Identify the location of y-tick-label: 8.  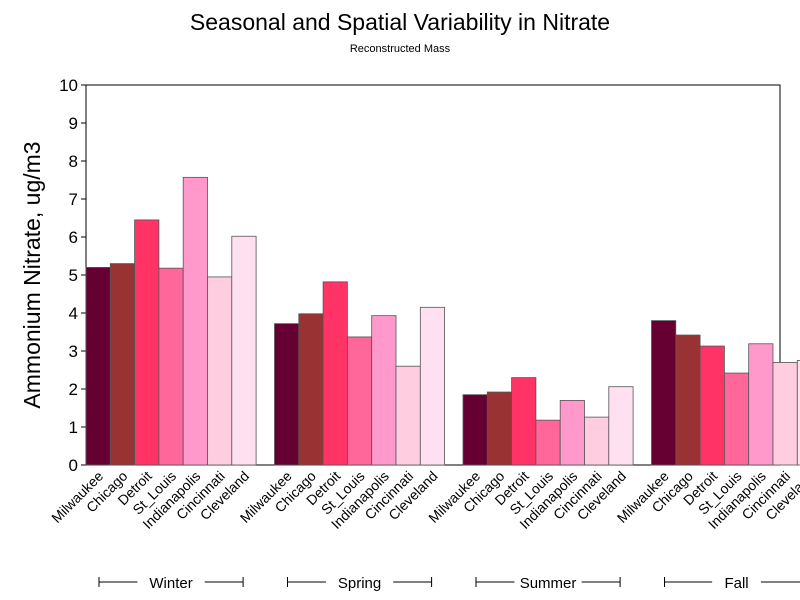
(73, 161).